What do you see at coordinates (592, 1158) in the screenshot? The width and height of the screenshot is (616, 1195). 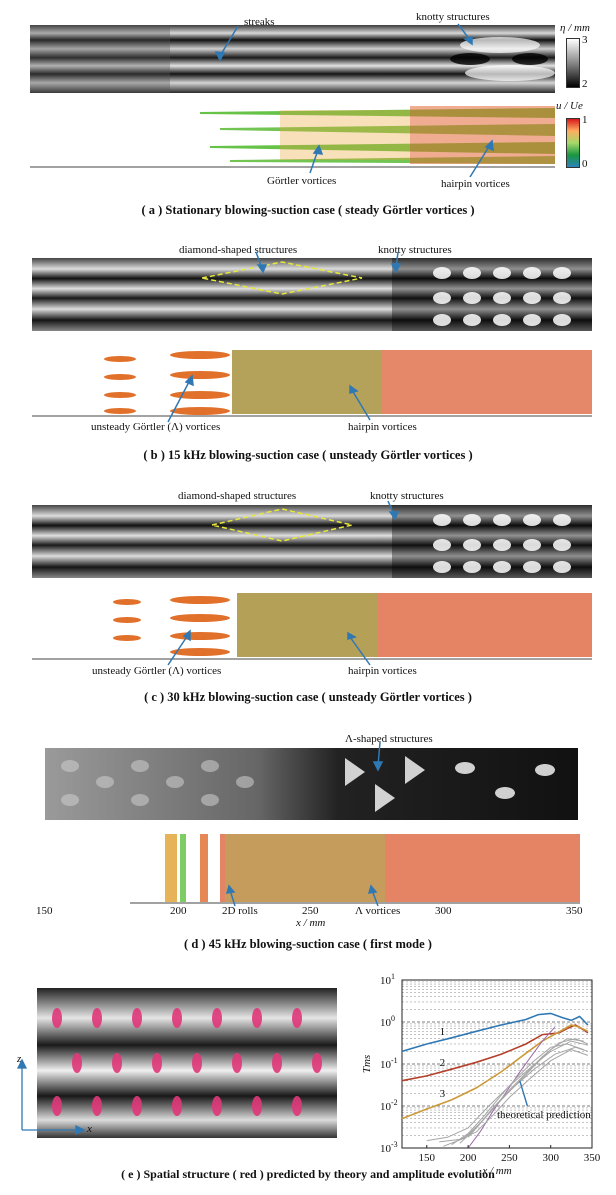 I see `x-tick-label: 350` at bounding box center [592, 1158].